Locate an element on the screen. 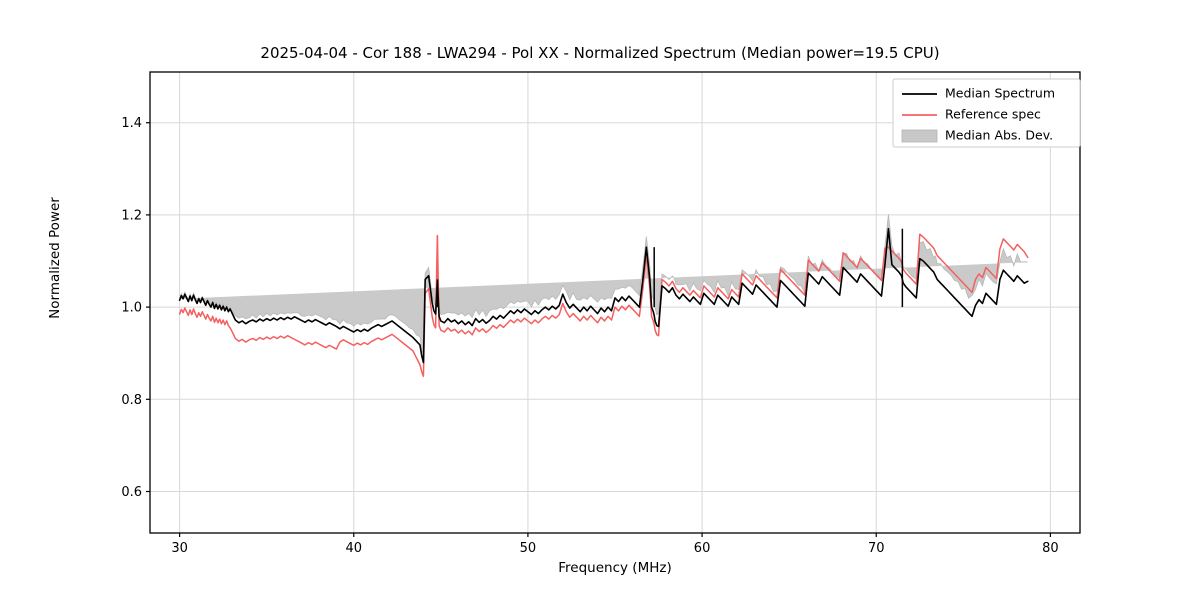 This screenshot has width=1200, height=600. y-tick-label: 0.8 is located at coordinates (131, 400).